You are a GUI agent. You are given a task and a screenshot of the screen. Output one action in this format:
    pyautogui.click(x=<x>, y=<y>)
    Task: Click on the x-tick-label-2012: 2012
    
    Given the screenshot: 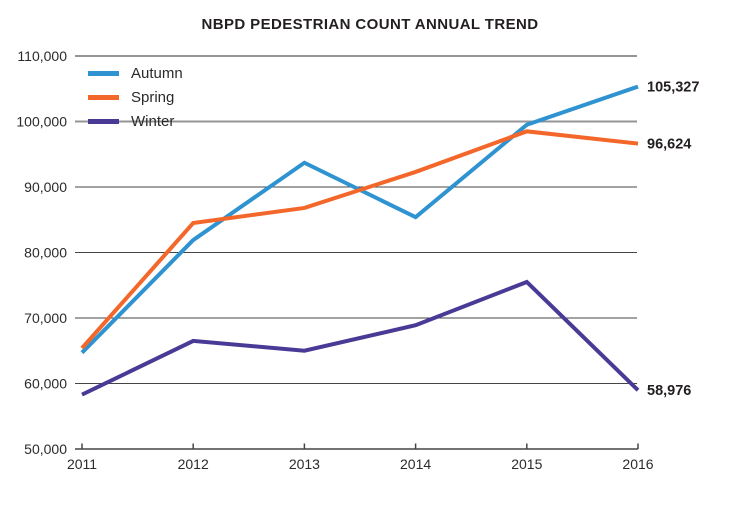 What is the action you would take?
    pyautogui.click(x=193, y=464)
    